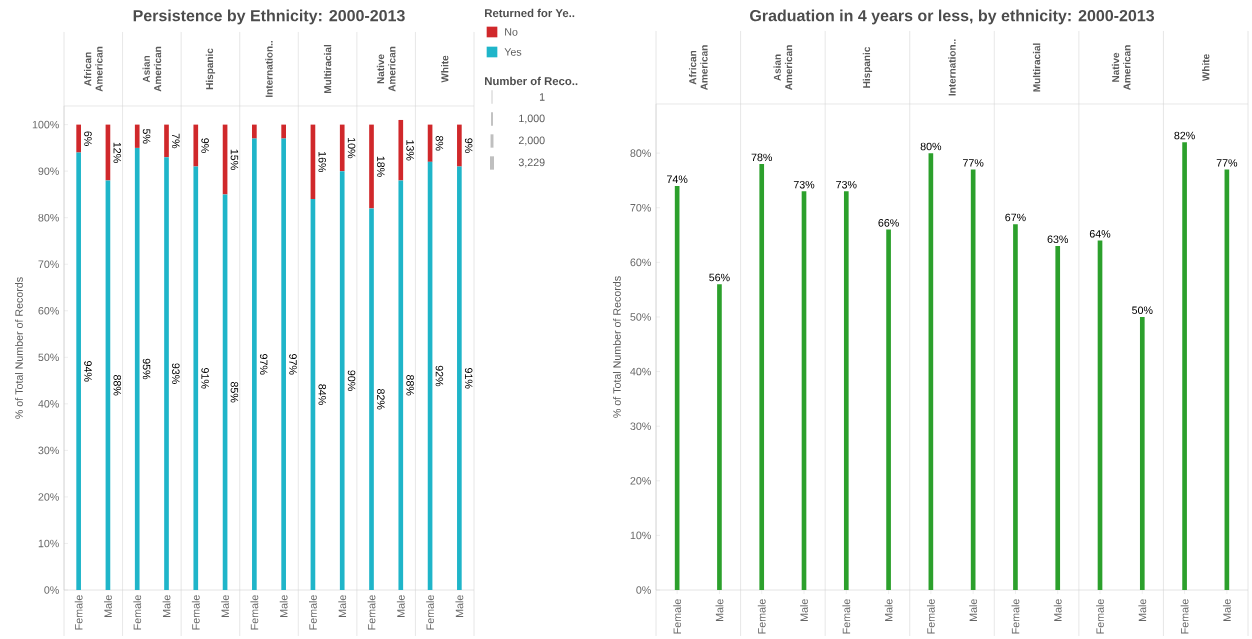  I want to click on text: 1,000, so click(532, 119).